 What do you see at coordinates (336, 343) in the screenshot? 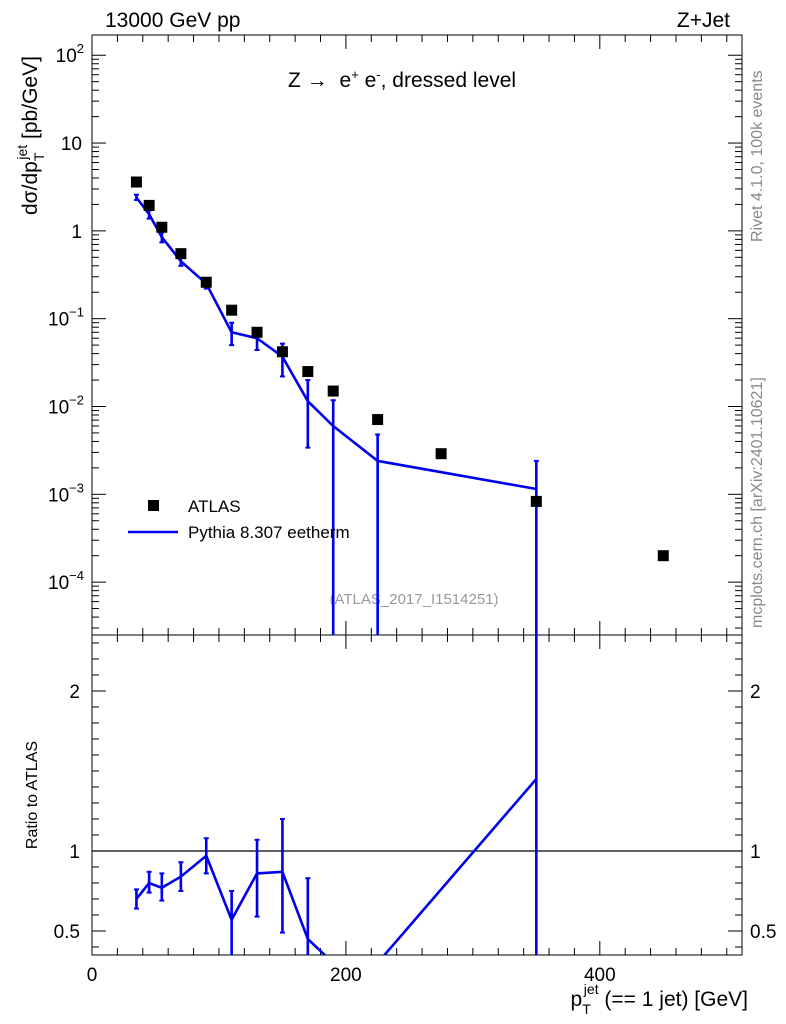
I see `mc-series-line` at bounding box center [336, 343].